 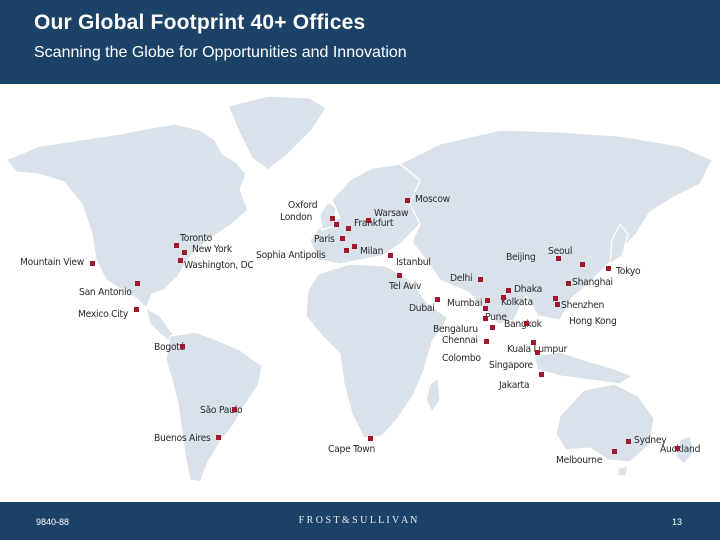 I want to click on office-marker-bangkok, so click(x=526, y=323).